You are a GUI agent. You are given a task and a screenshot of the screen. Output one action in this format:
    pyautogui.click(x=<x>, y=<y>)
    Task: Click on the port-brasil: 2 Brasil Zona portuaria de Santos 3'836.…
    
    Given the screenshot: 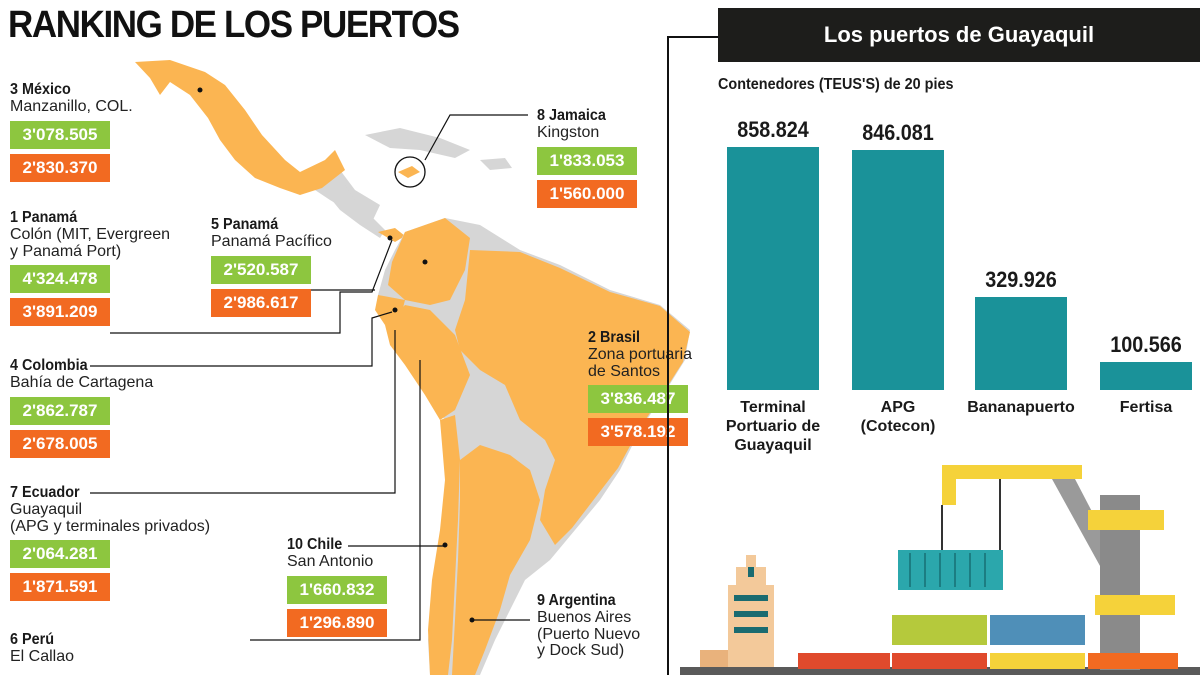 What is the action you would take?
    pyautogui.click(x=640, y=388)
    